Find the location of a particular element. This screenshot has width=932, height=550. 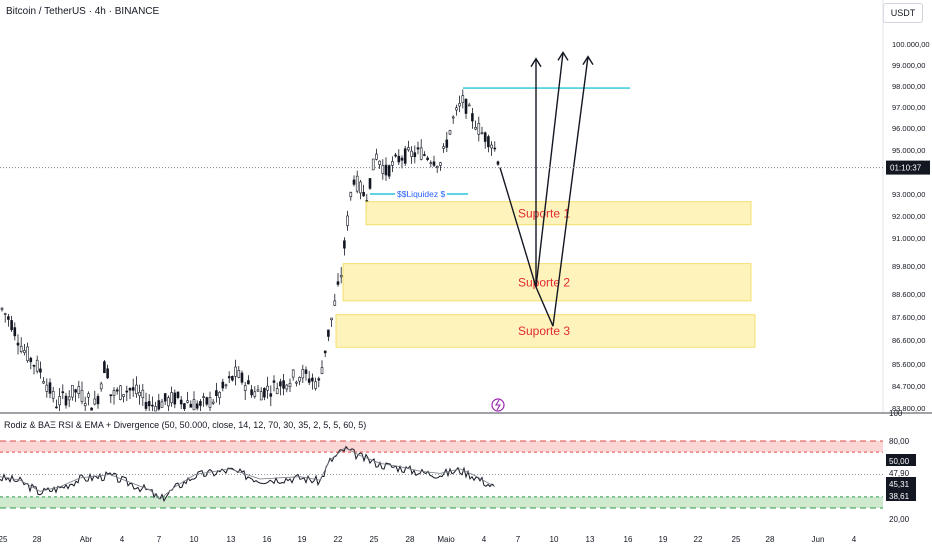

y-tick-label: 93.000,00 is located at coordinates (908, 194).